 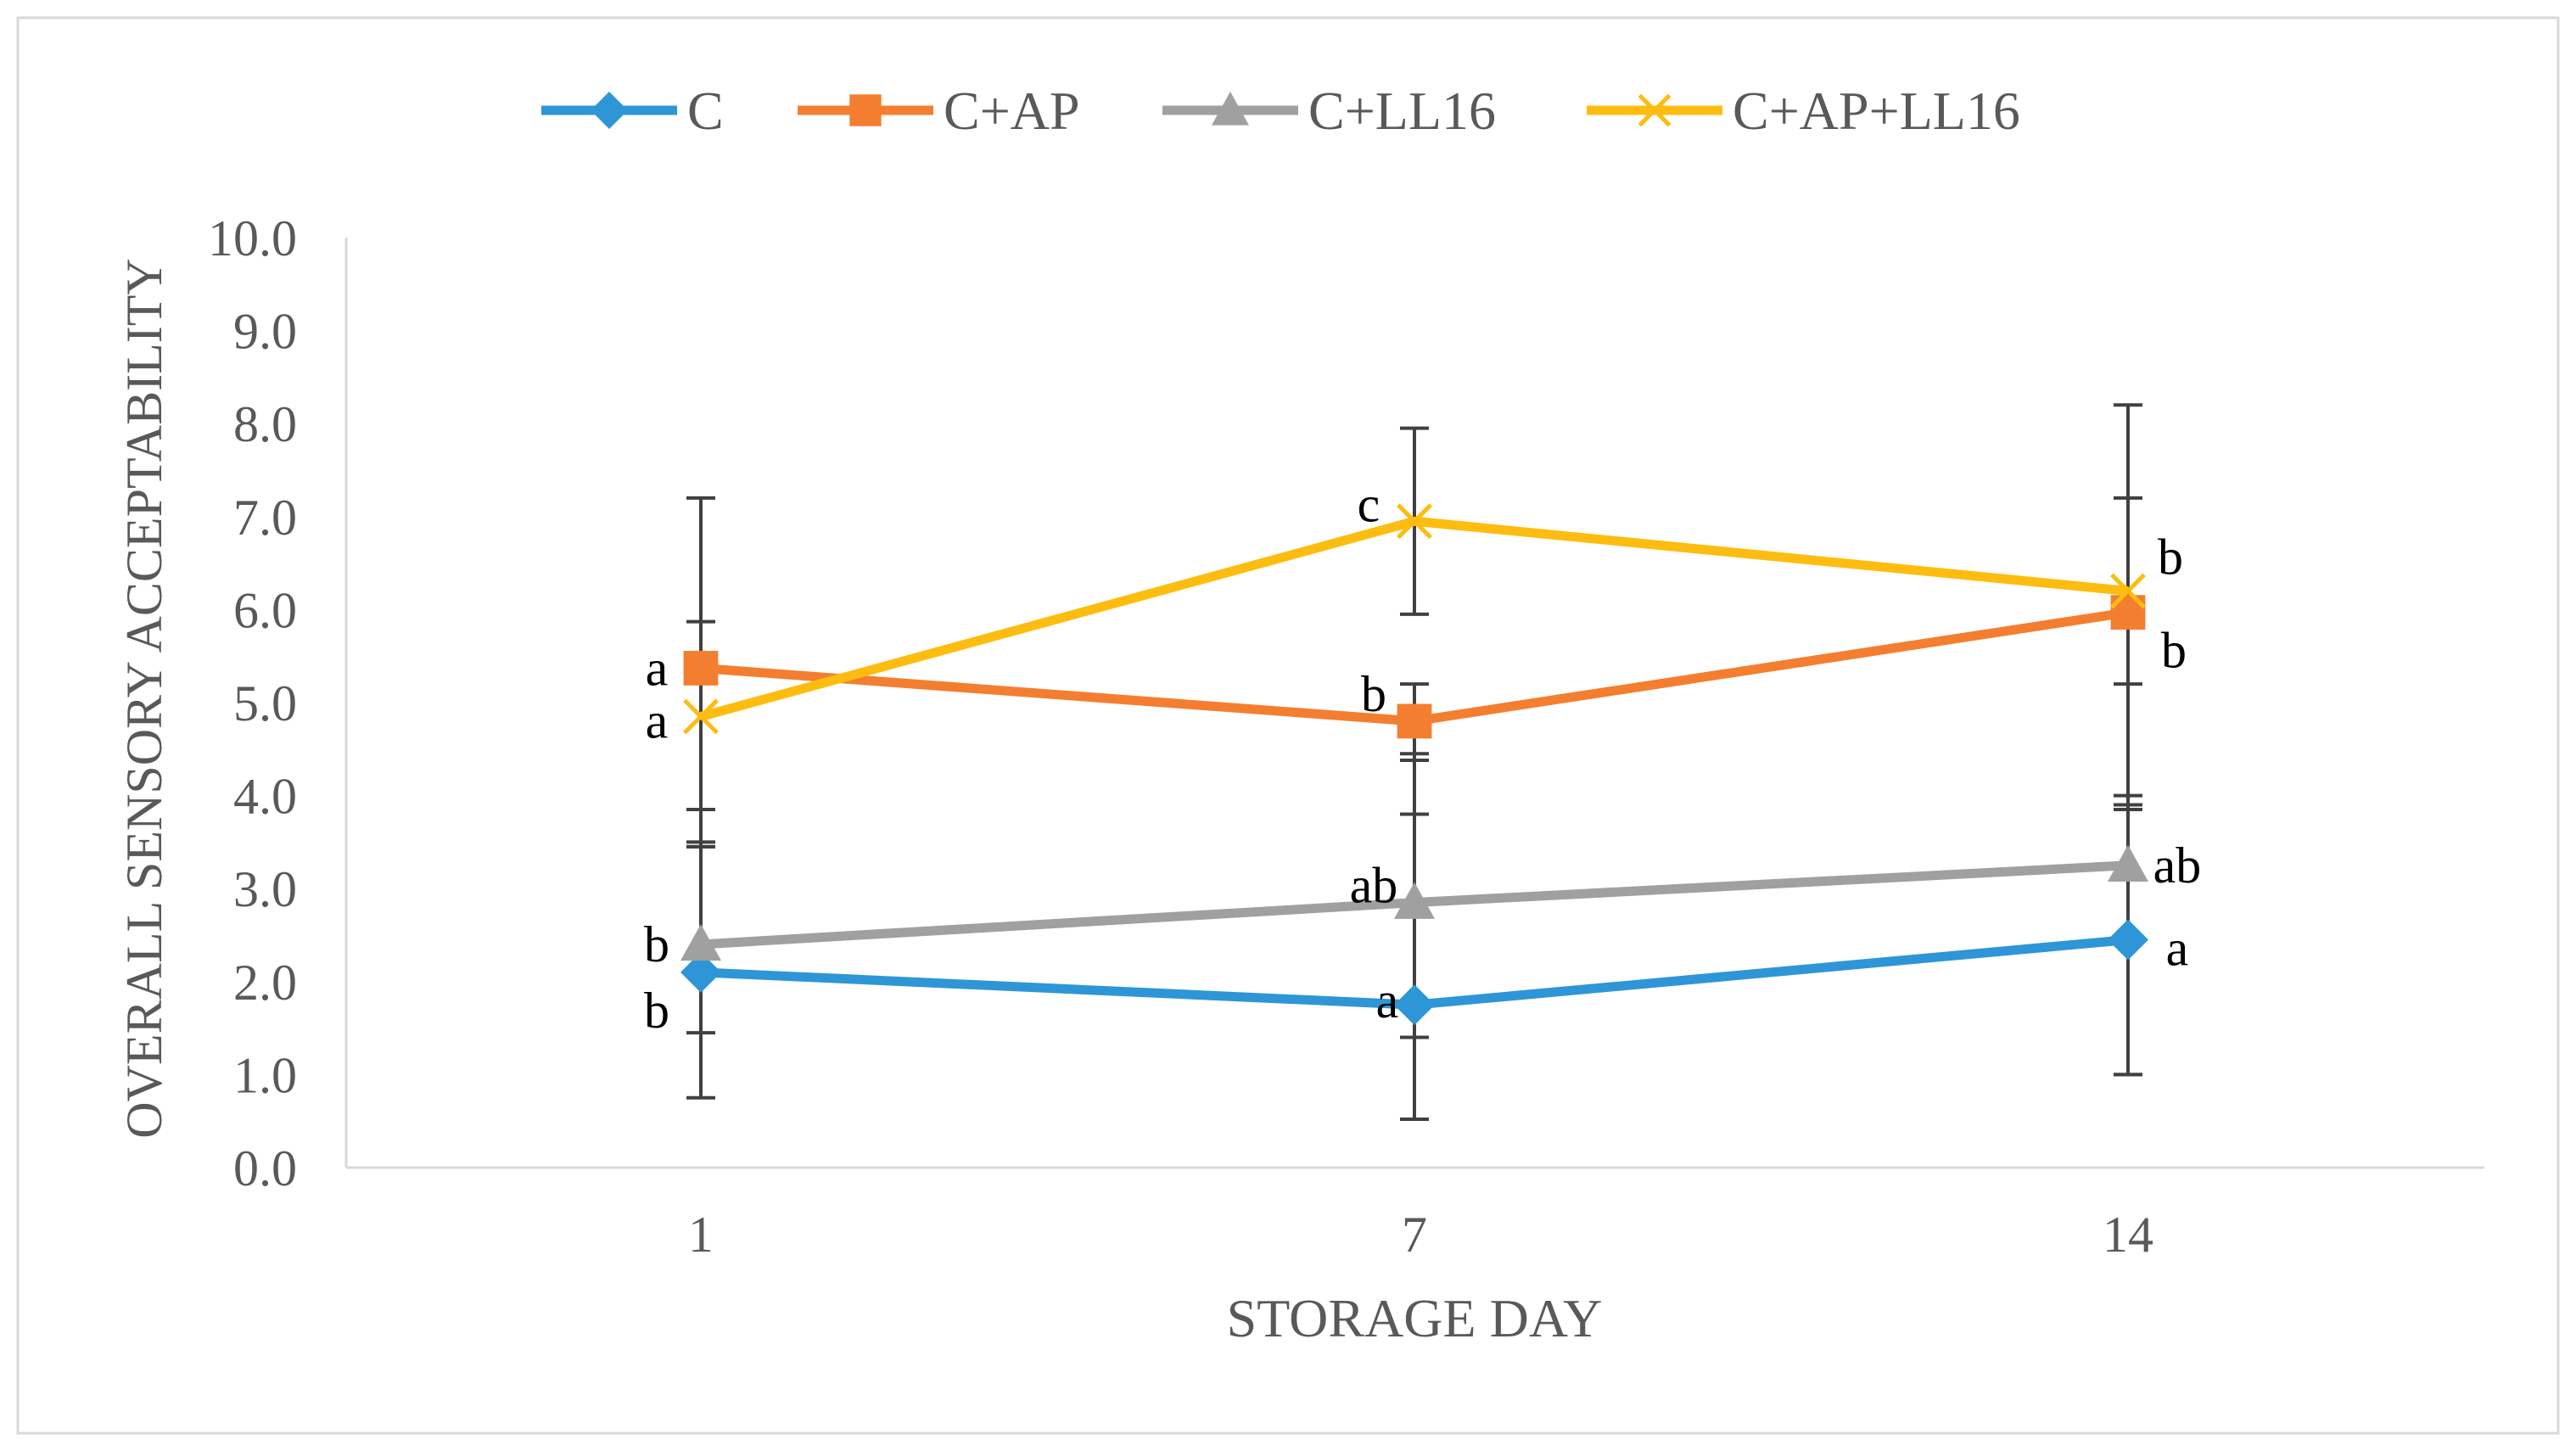 What do you see at coordinates (1876, 111) in the screenshot?
I see `legend-label: C+AP+LL16` at bounding box center [1876, 111].